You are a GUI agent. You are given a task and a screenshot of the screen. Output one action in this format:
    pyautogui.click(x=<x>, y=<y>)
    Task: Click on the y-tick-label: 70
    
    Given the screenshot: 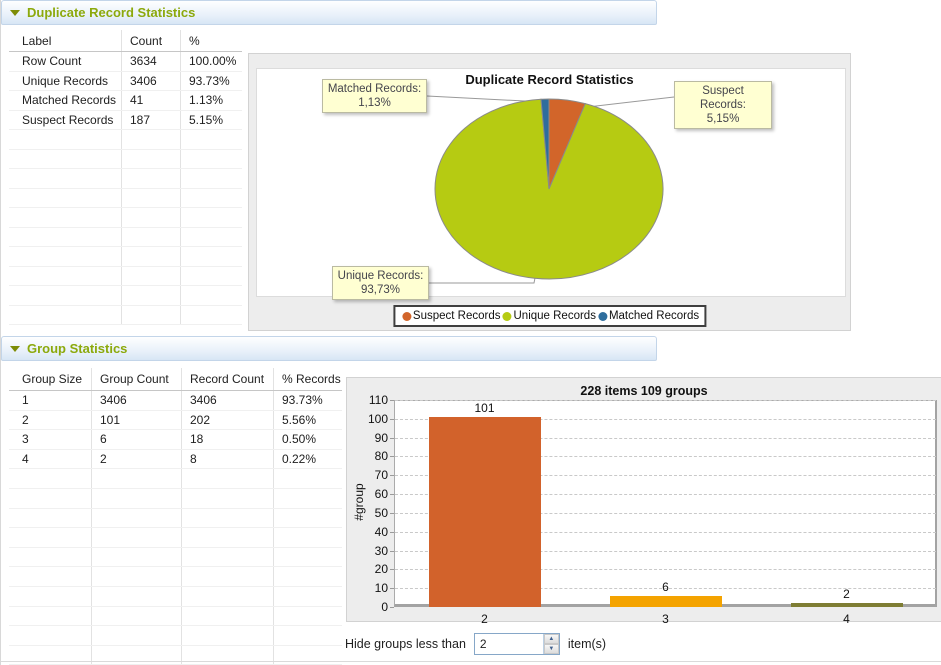 What is the action you would take?
    pyautogui.click(x=381, y=475)
    